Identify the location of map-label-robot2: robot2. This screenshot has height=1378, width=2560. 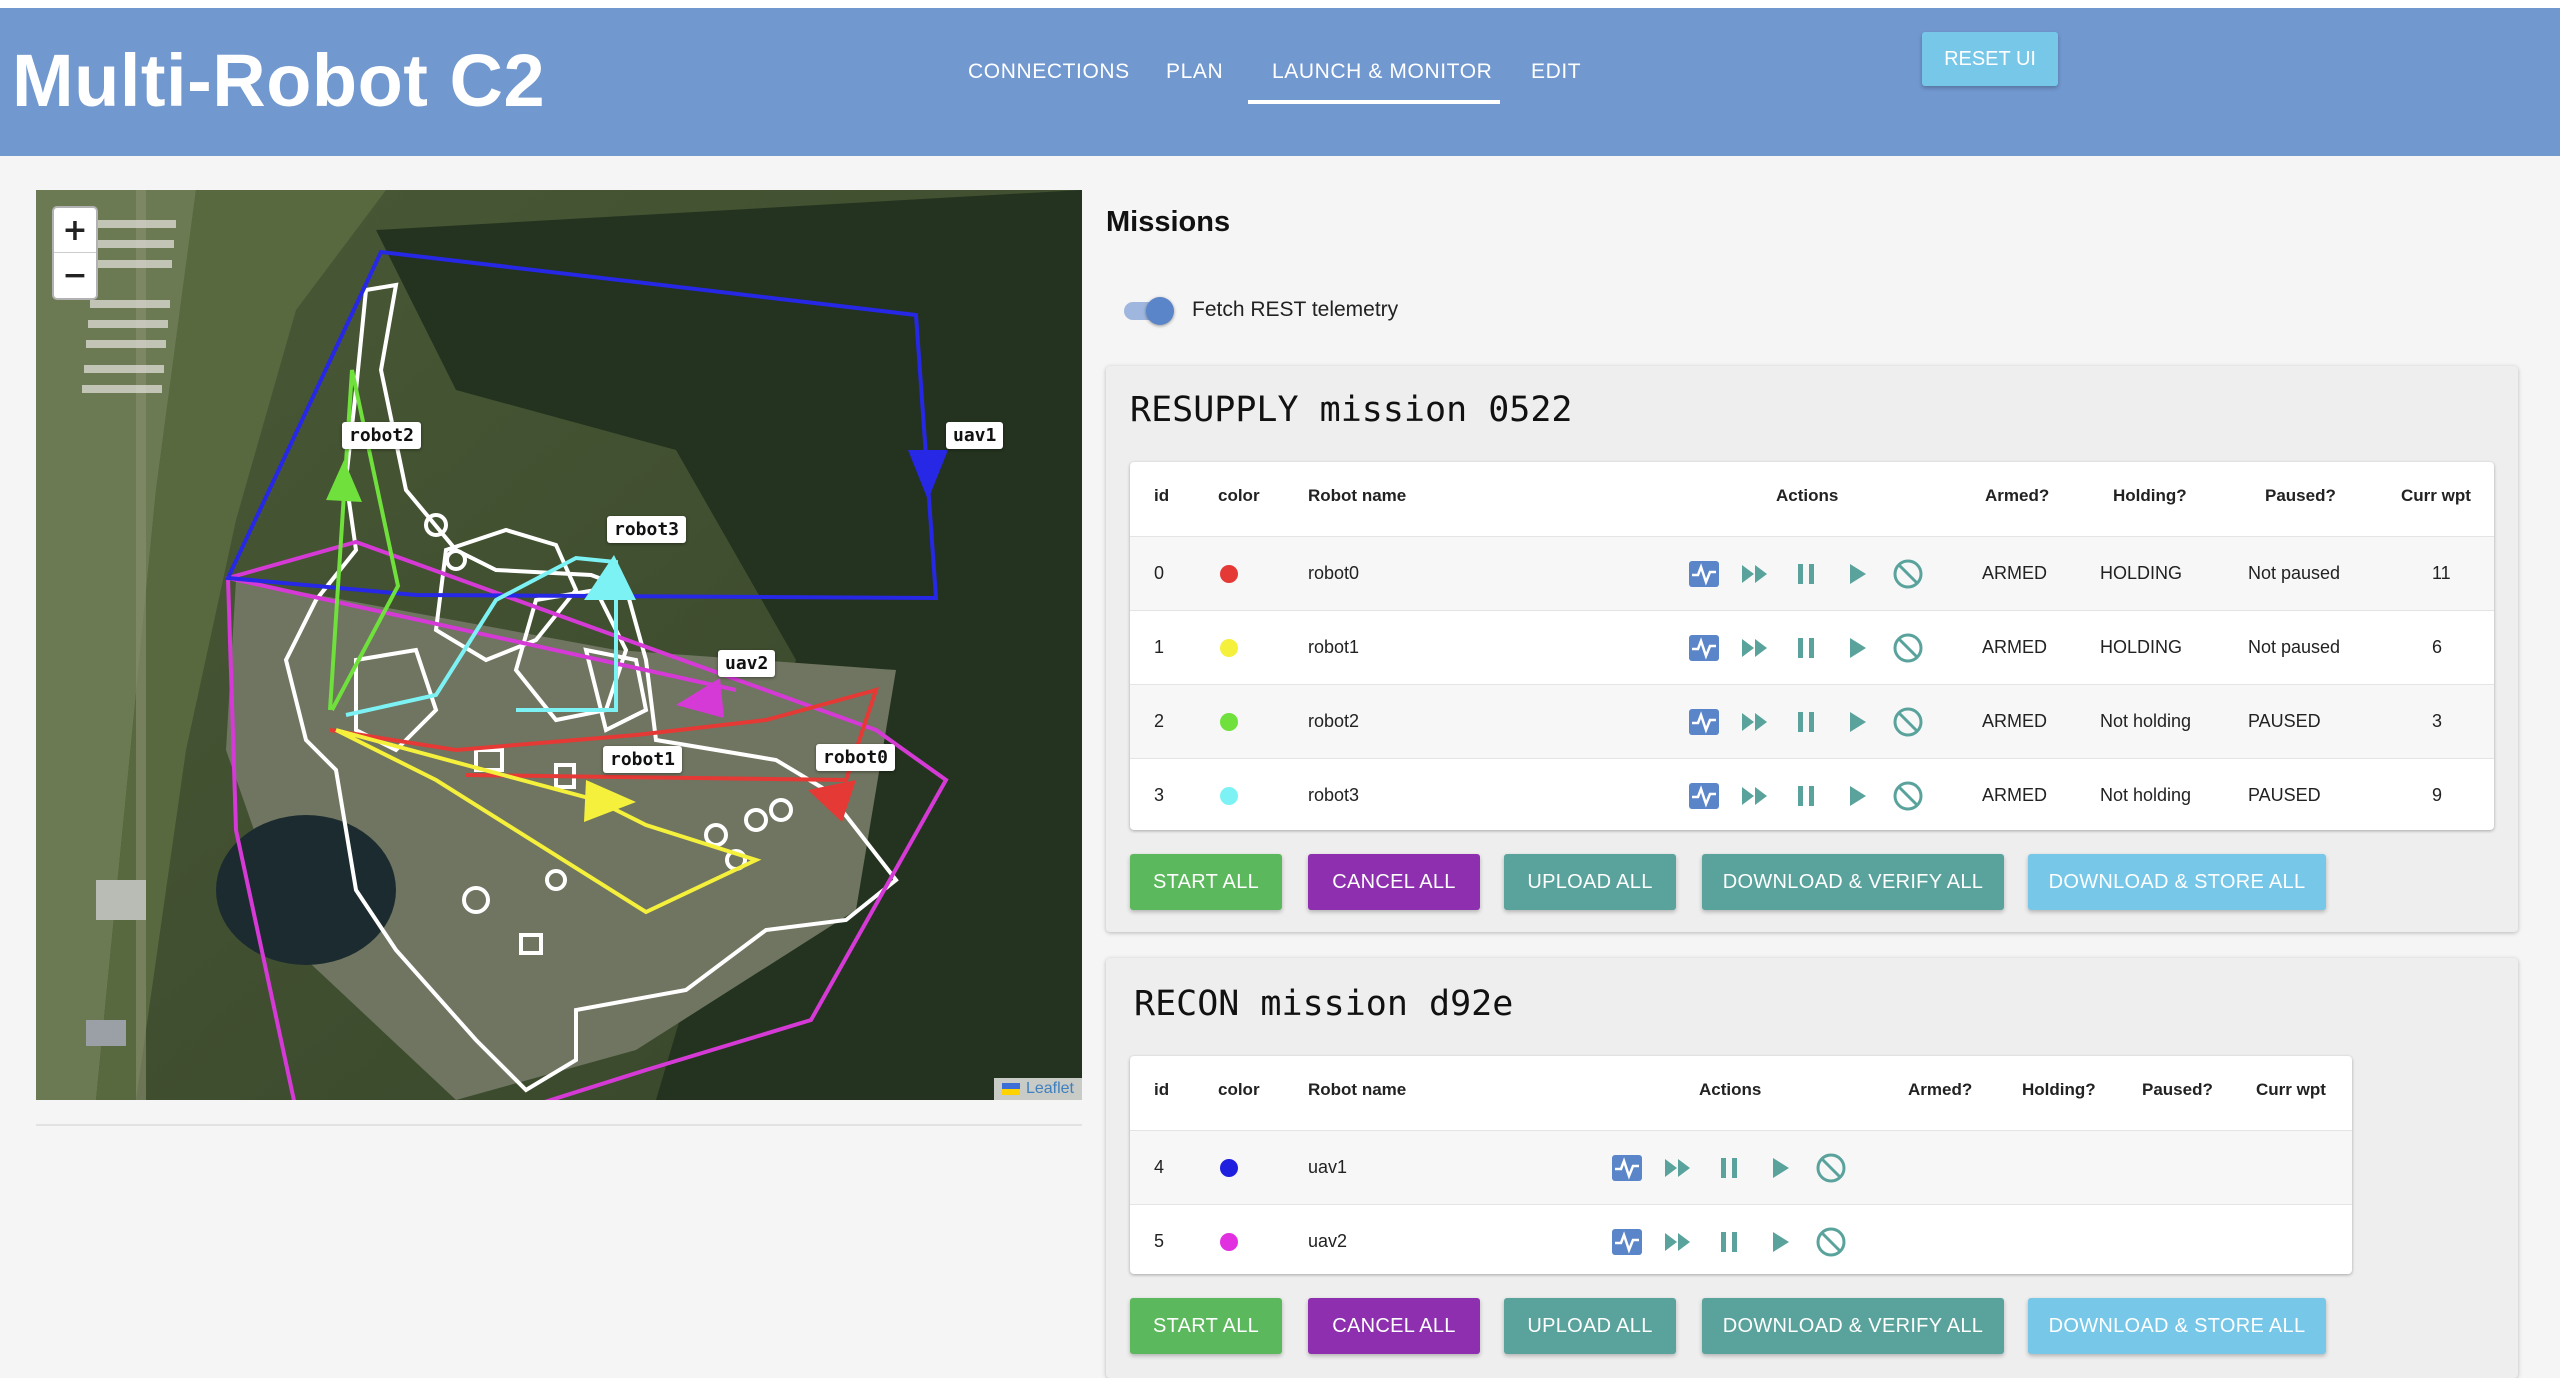
(382, 435).